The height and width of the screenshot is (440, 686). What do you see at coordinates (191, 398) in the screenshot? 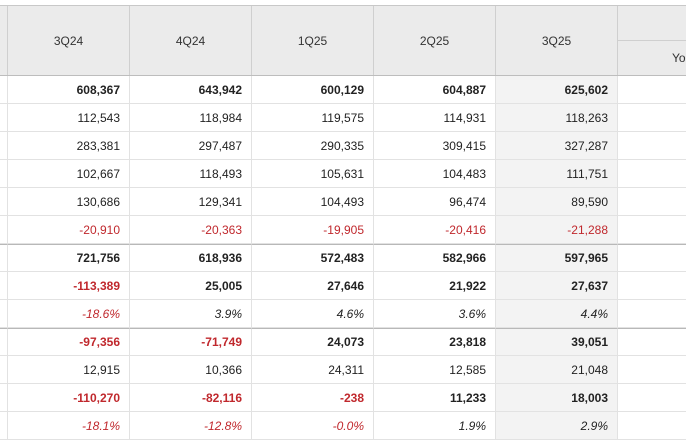
I see `table-cell: -82,116` at bounding box center [191, 398].